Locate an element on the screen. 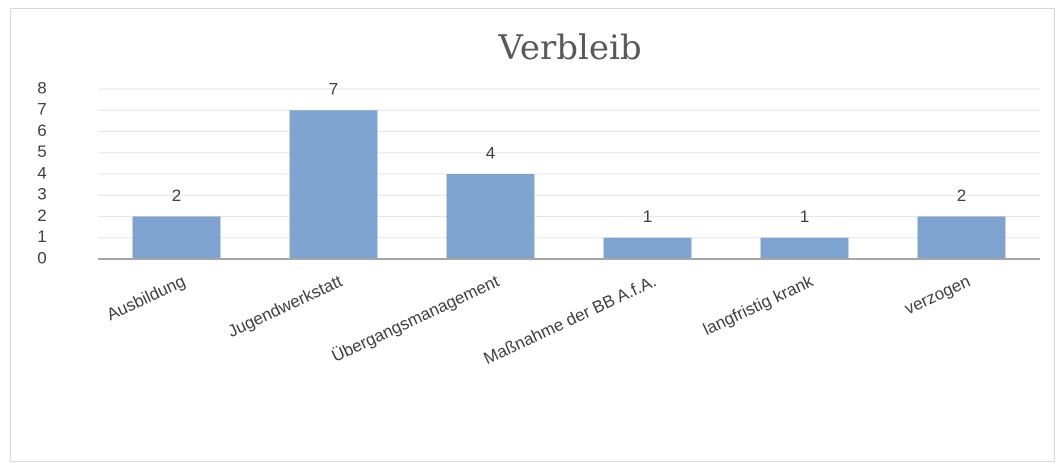 Image resolution: width=1063 pixels, height=470 pixels. y-tick-label: 0 is located at coordinates (41, 257).